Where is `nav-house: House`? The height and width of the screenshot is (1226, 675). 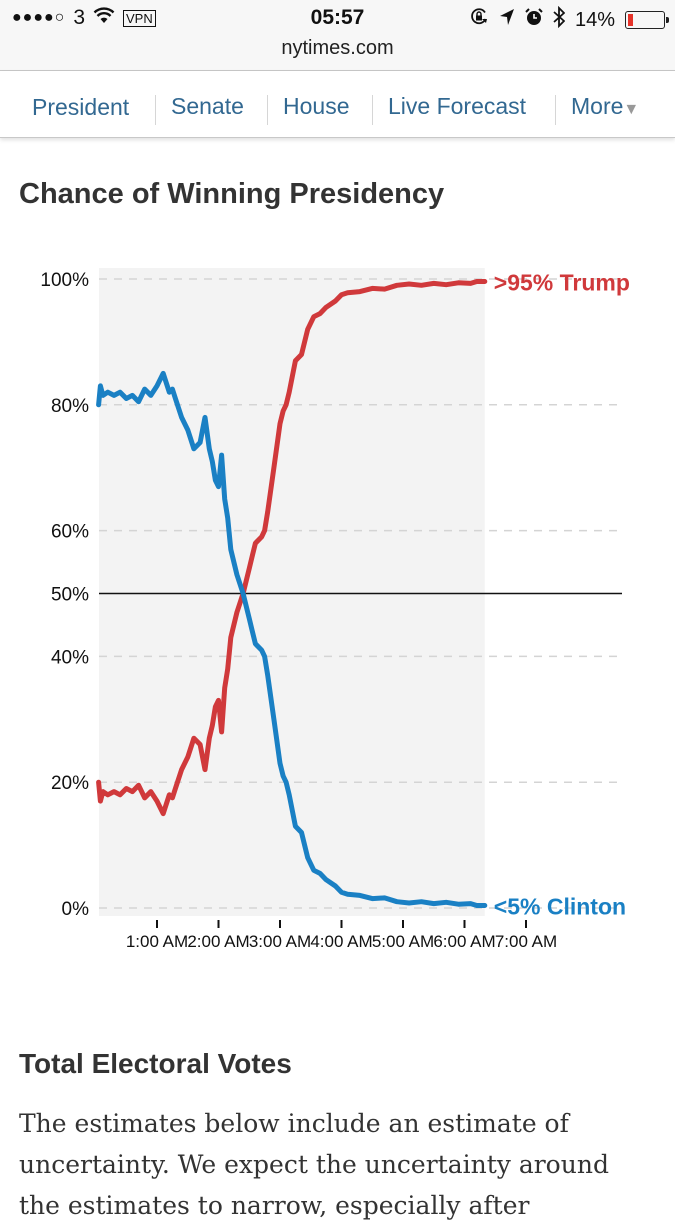 nav-house: House is located at coordinates (316, 106).